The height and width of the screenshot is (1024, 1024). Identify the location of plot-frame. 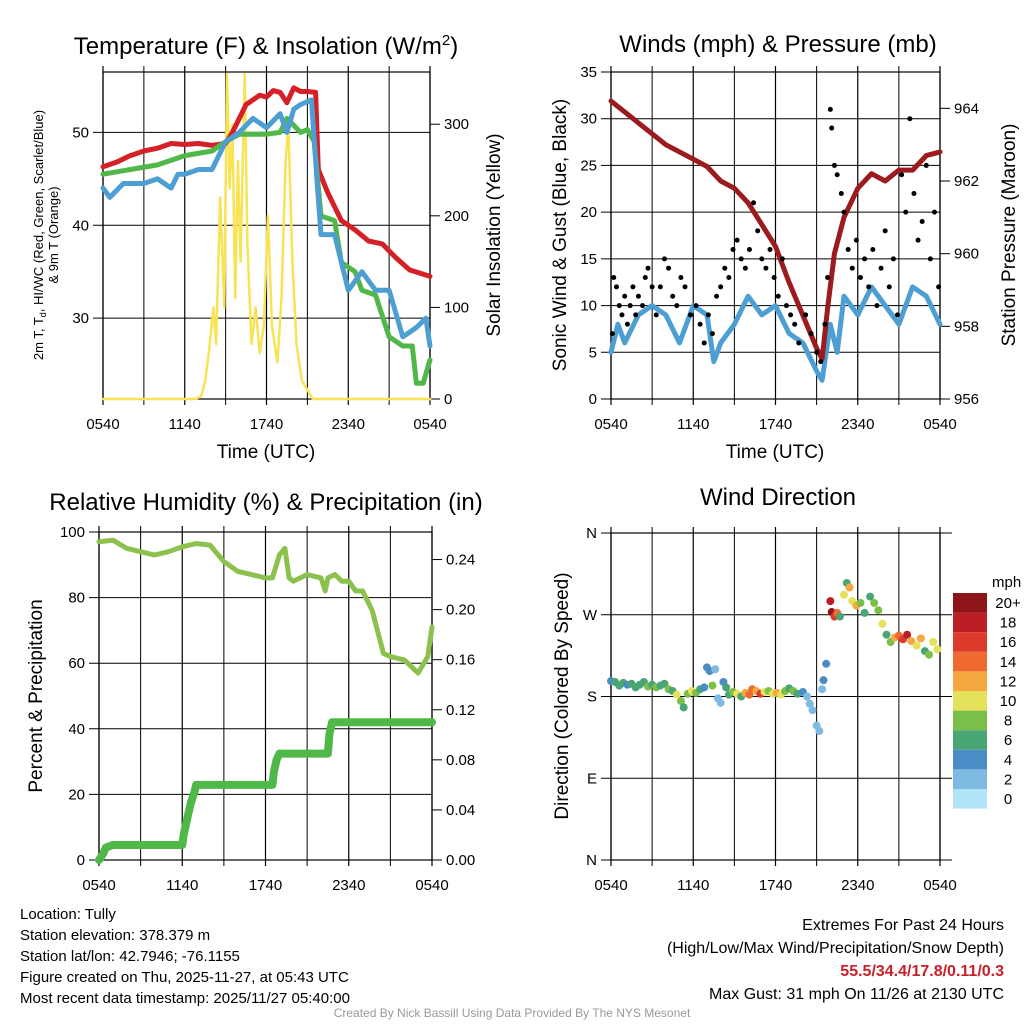
(266, 235).